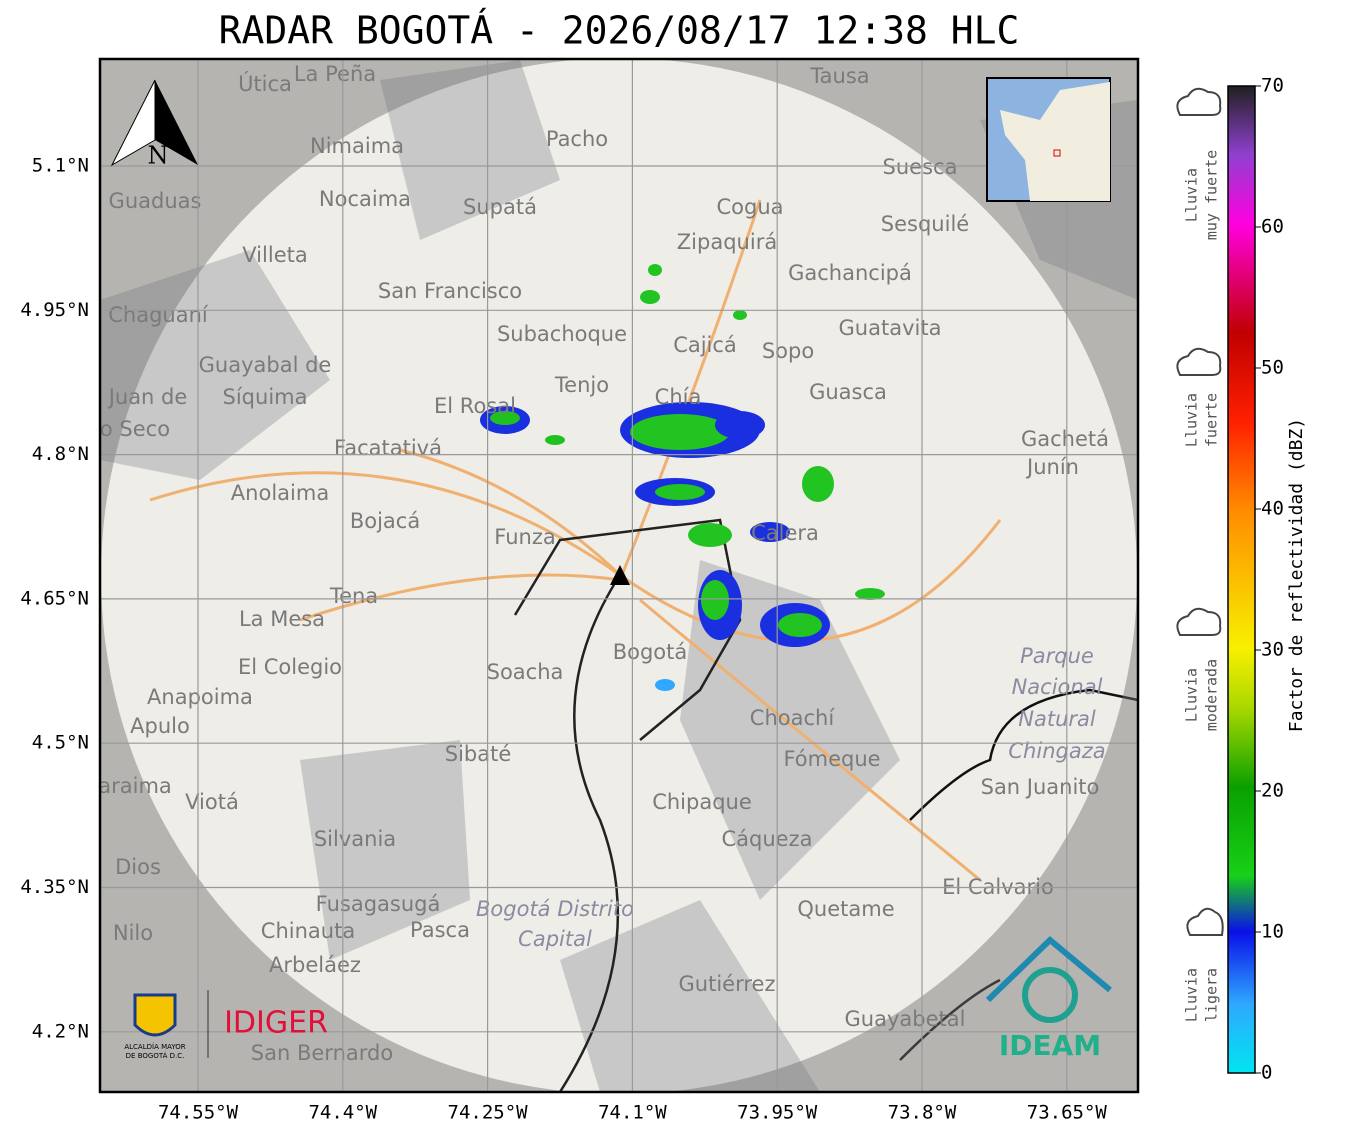  What do you see at coordinates (265, 365) in the screenshot?
I see `place-label: Guayabal de` at bounding box center [265, 365].